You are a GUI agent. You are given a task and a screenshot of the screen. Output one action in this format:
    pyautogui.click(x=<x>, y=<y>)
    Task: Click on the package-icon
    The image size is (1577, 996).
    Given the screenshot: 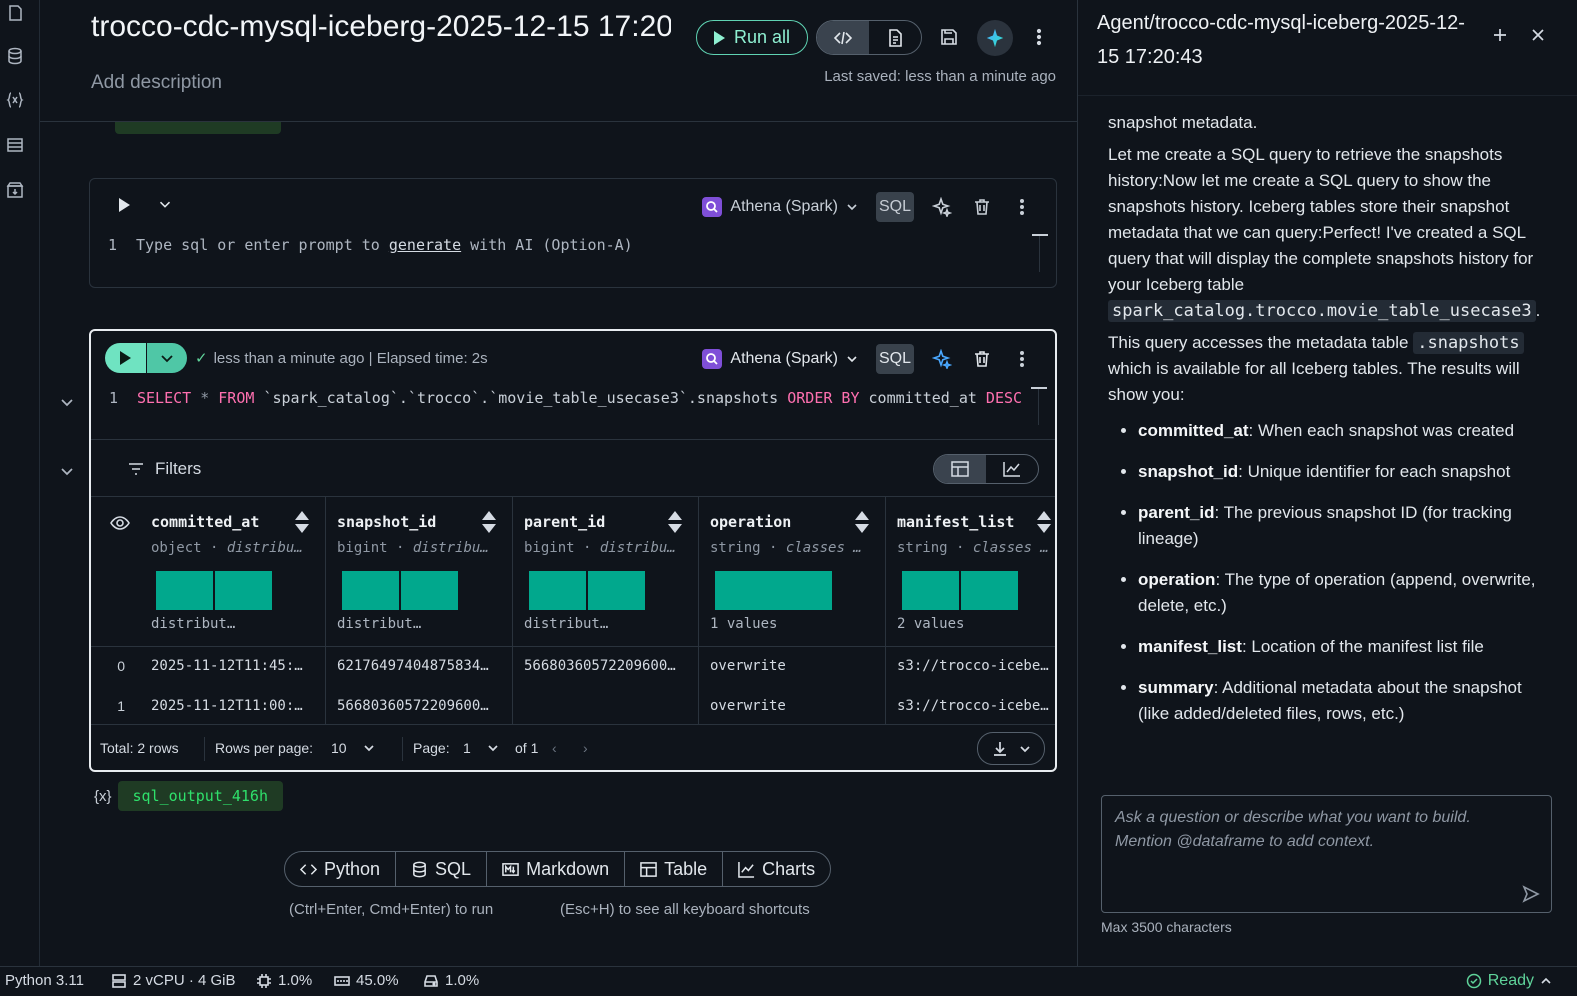 What is the action you would take?
    pyautogui.click(x=15, y=190)
    